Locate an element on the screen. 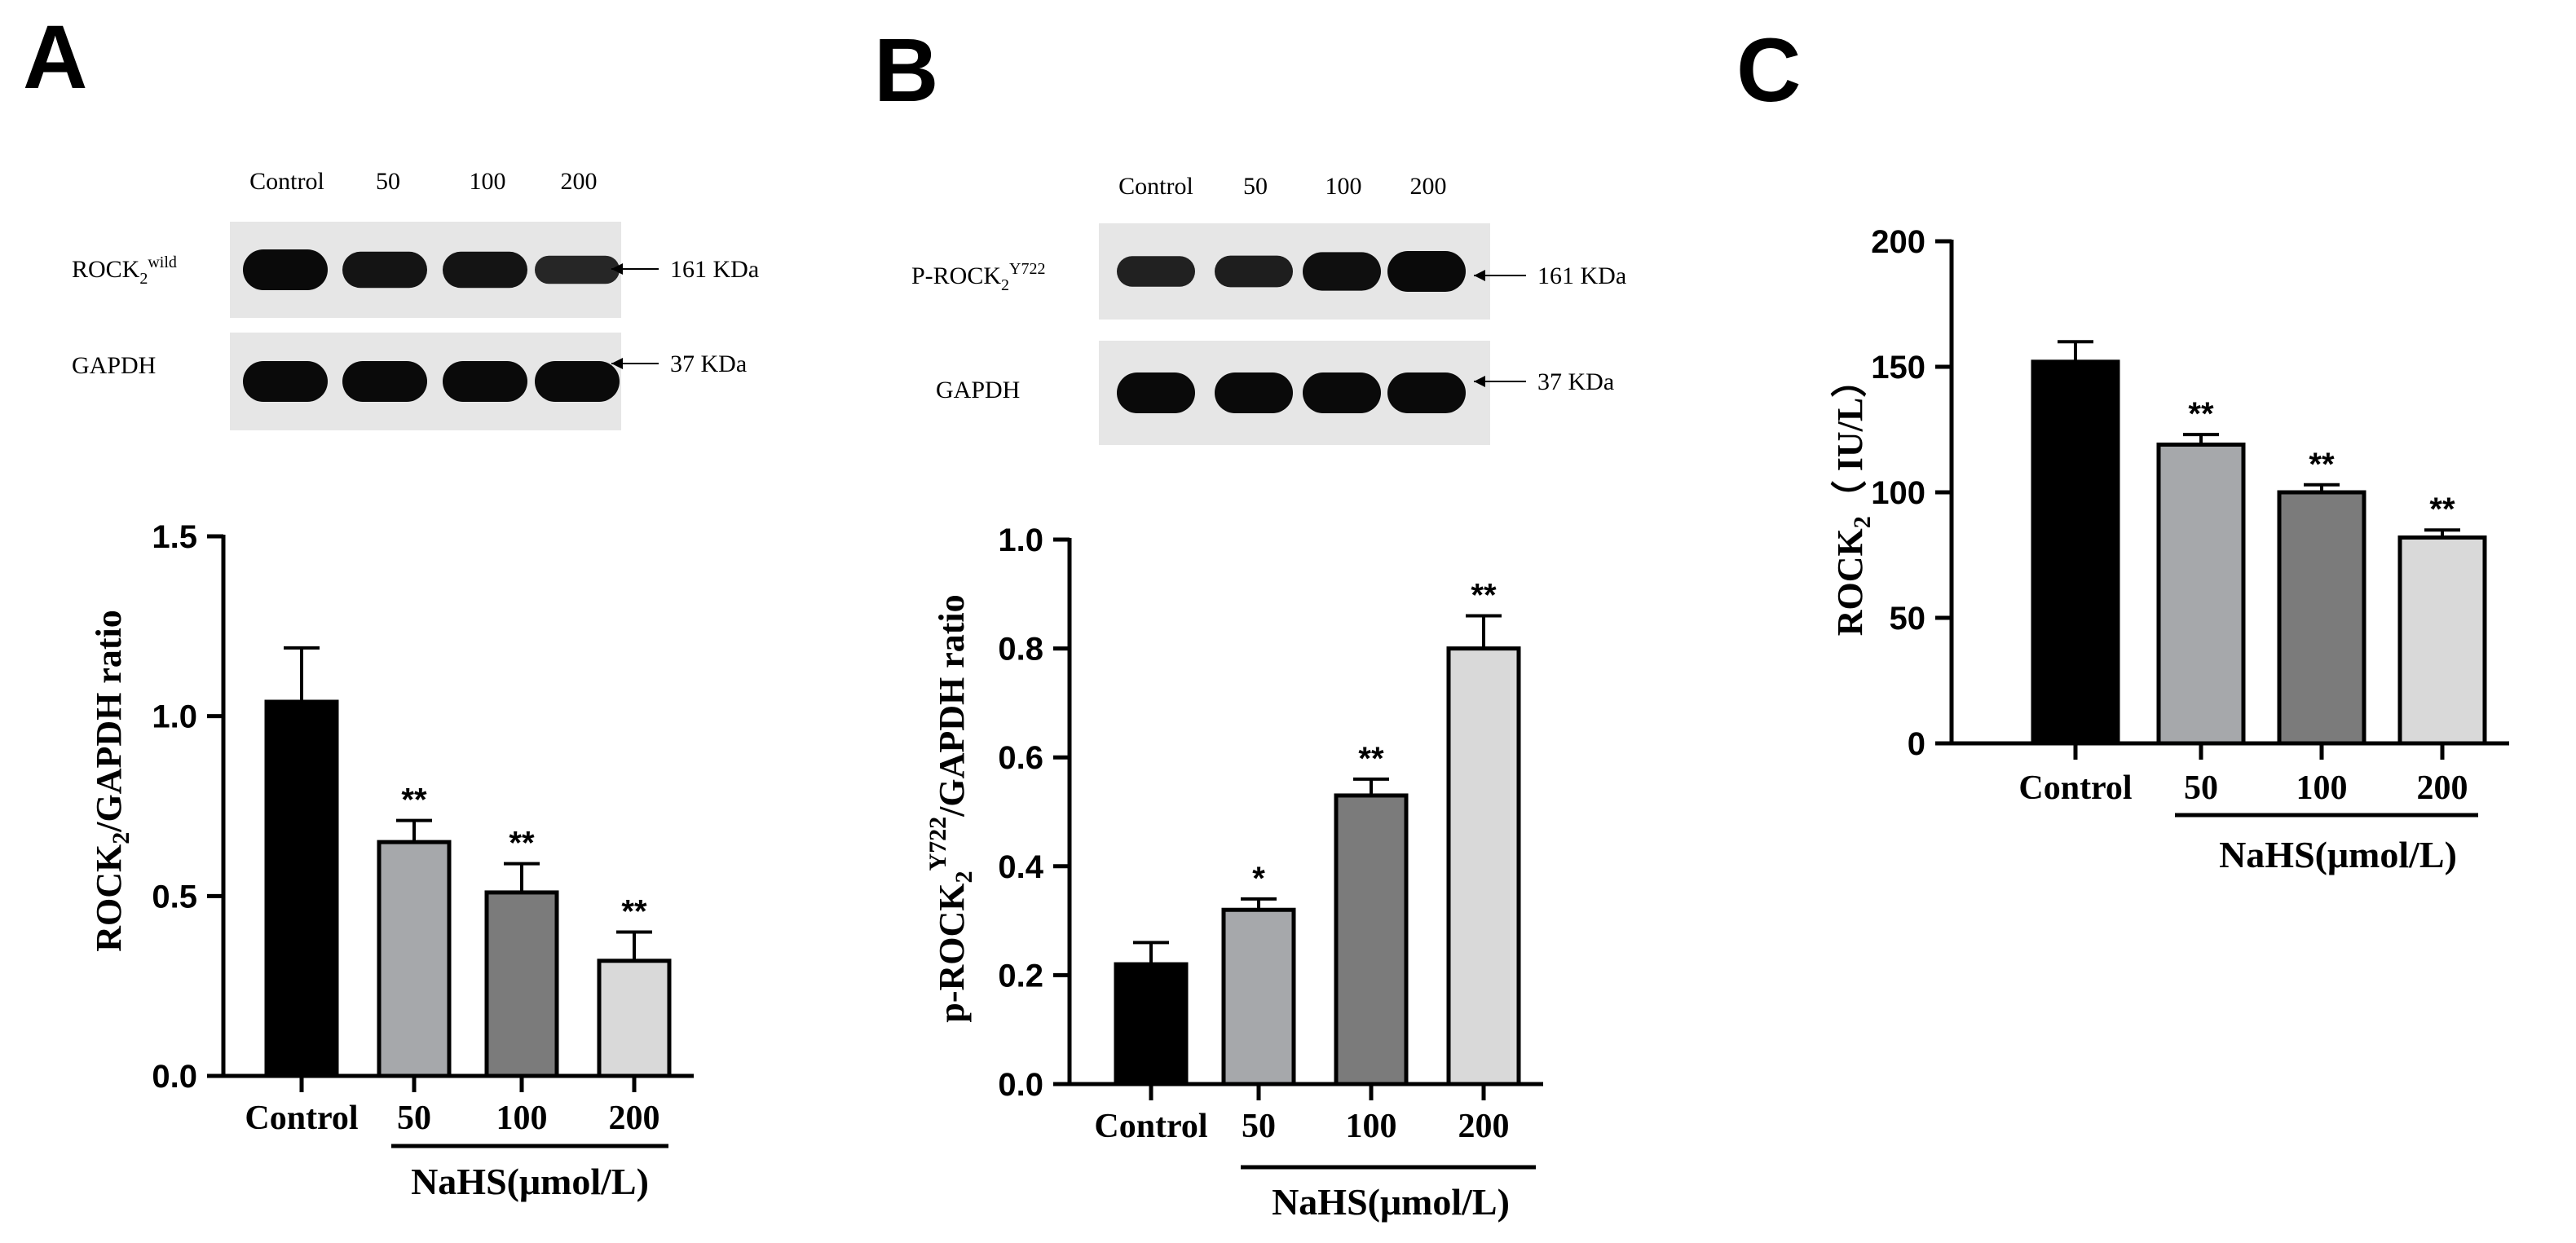  blot-row-label-main: ROCK is located at coordinates (106, 269).